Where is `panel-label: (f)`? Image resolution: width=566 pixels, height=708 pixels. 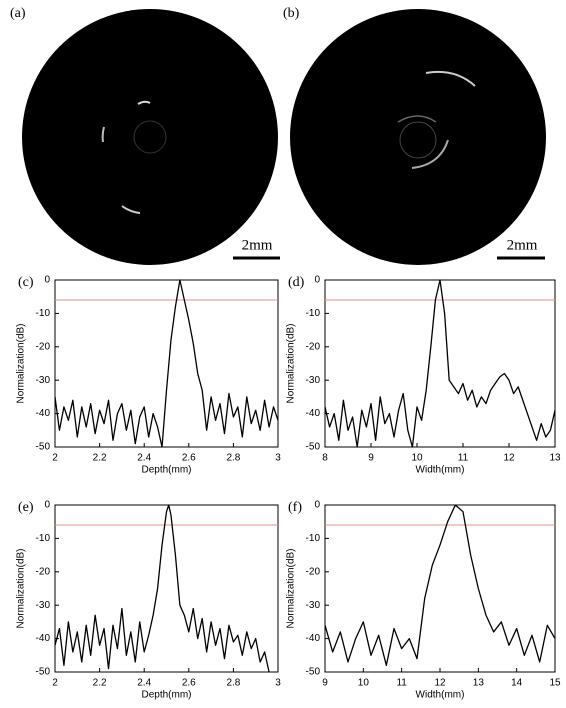 panel-label: (f) is located at coordinates (295, 507).